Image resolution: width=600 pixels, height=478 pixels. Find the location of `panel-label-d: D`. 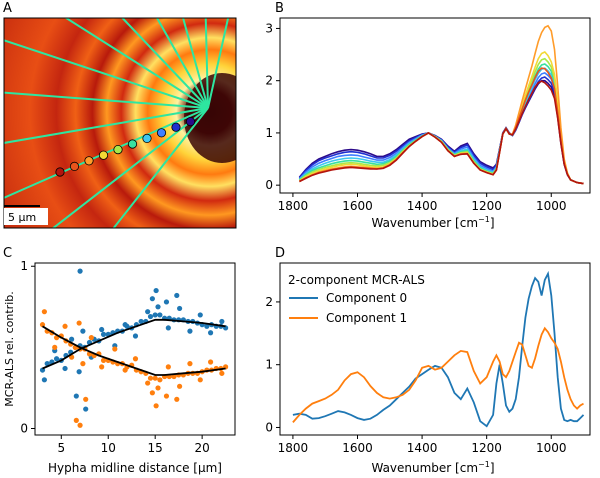

panel-label-d: D is located at coordinates (280, 253).